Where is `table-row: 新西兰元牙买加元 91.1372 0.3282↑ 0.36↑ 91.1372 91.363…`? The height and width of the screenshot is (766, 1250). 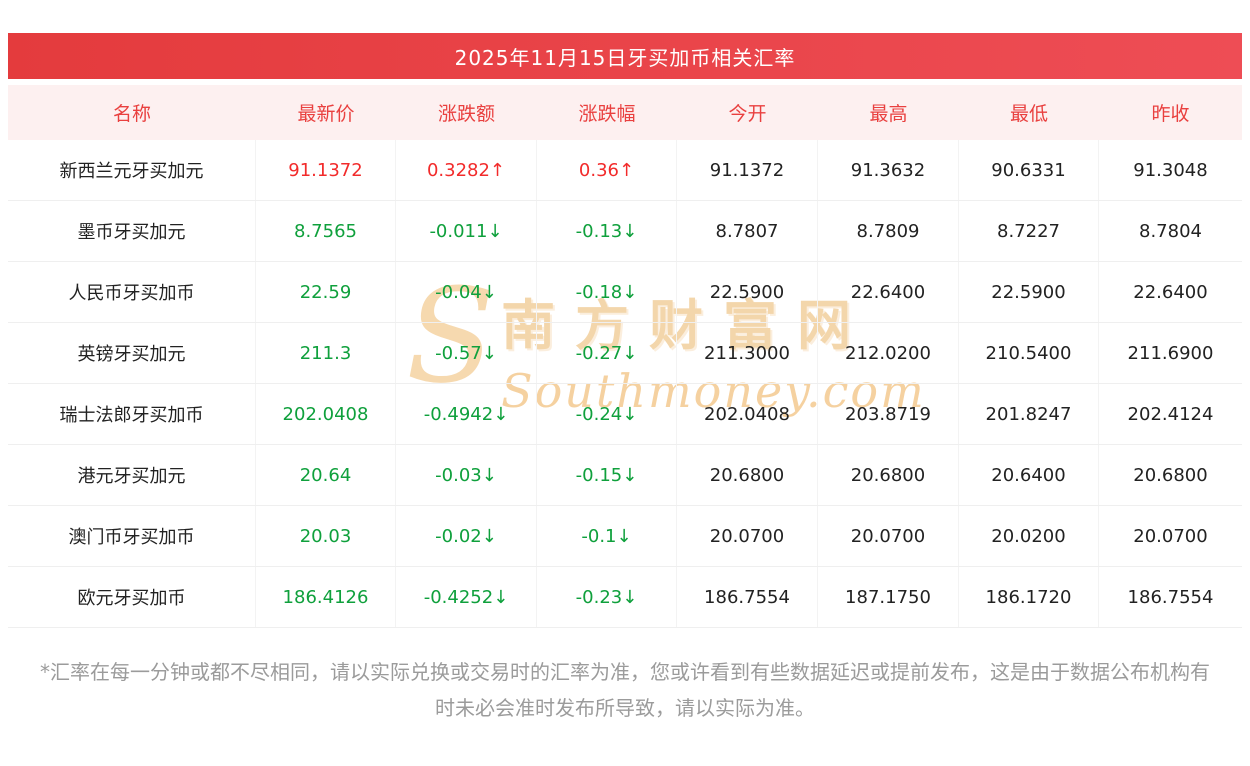
table-row: 新西兰元牙买加元 91.1372 0.3282↑ 0.36↑ 91.1372 91.363… is located at coordinates (625, 170).